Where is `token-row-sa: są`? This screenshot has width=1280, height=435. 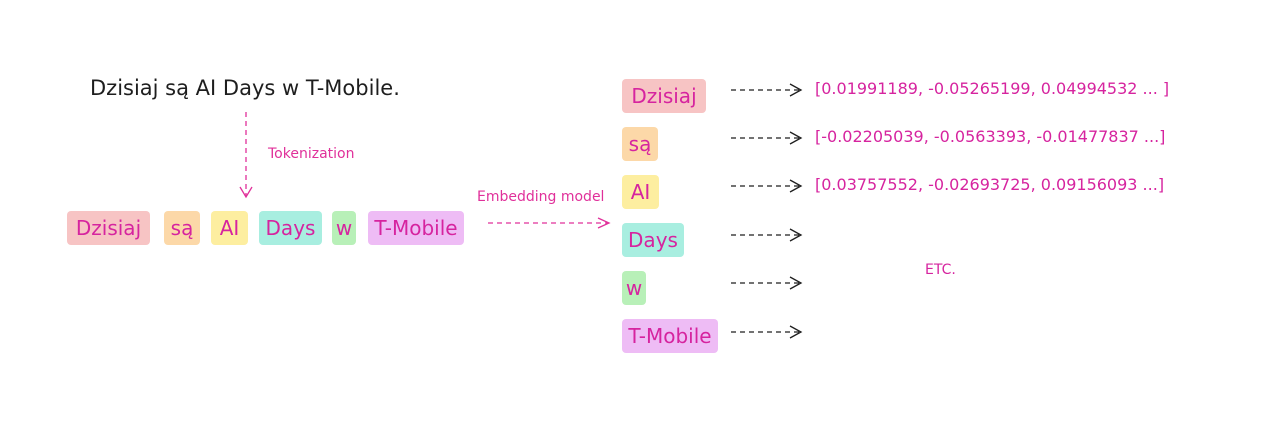
token-row-sa: są is located at coordinates (640, 144).